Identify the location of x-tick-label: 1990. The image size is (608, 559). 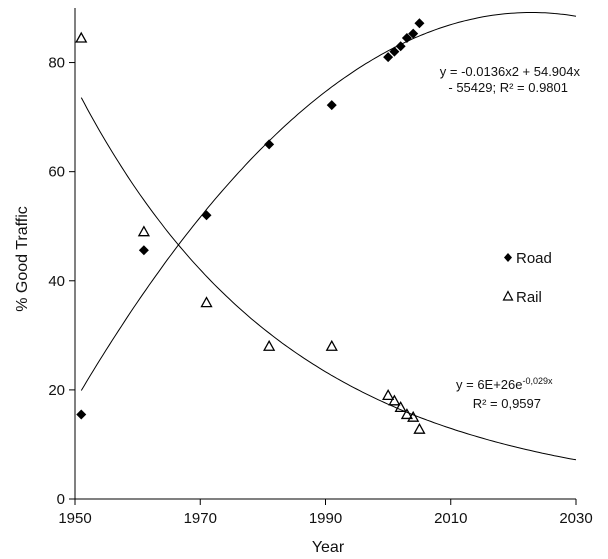
(325, 518).